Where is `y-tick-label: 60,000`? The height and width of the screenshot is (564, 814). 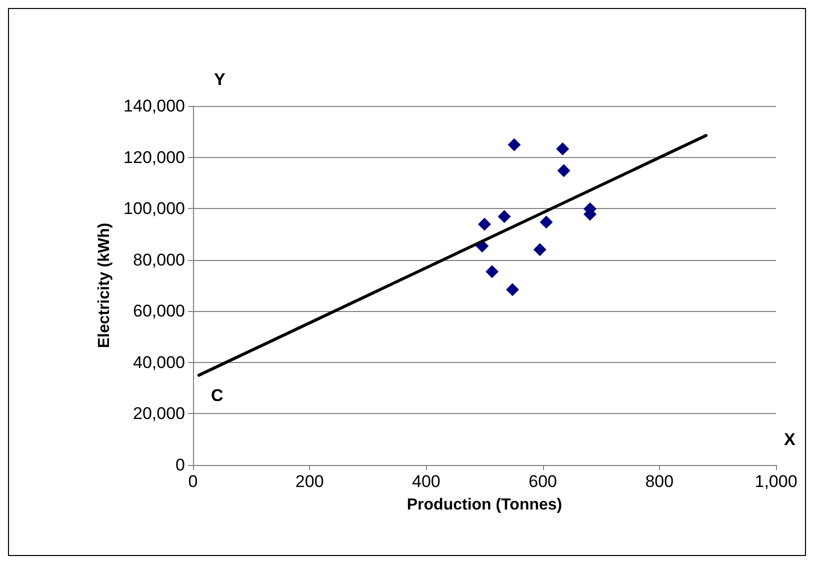
y-tick-label: 60,000 is located at coordinates (159, 311).